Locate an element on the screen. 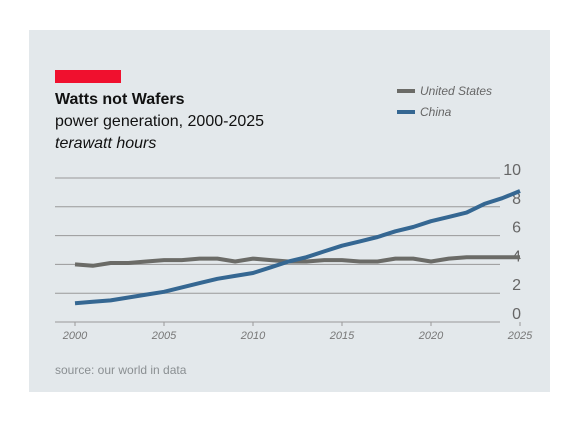  legend-swatch-us is located at coordinates (406, 91).